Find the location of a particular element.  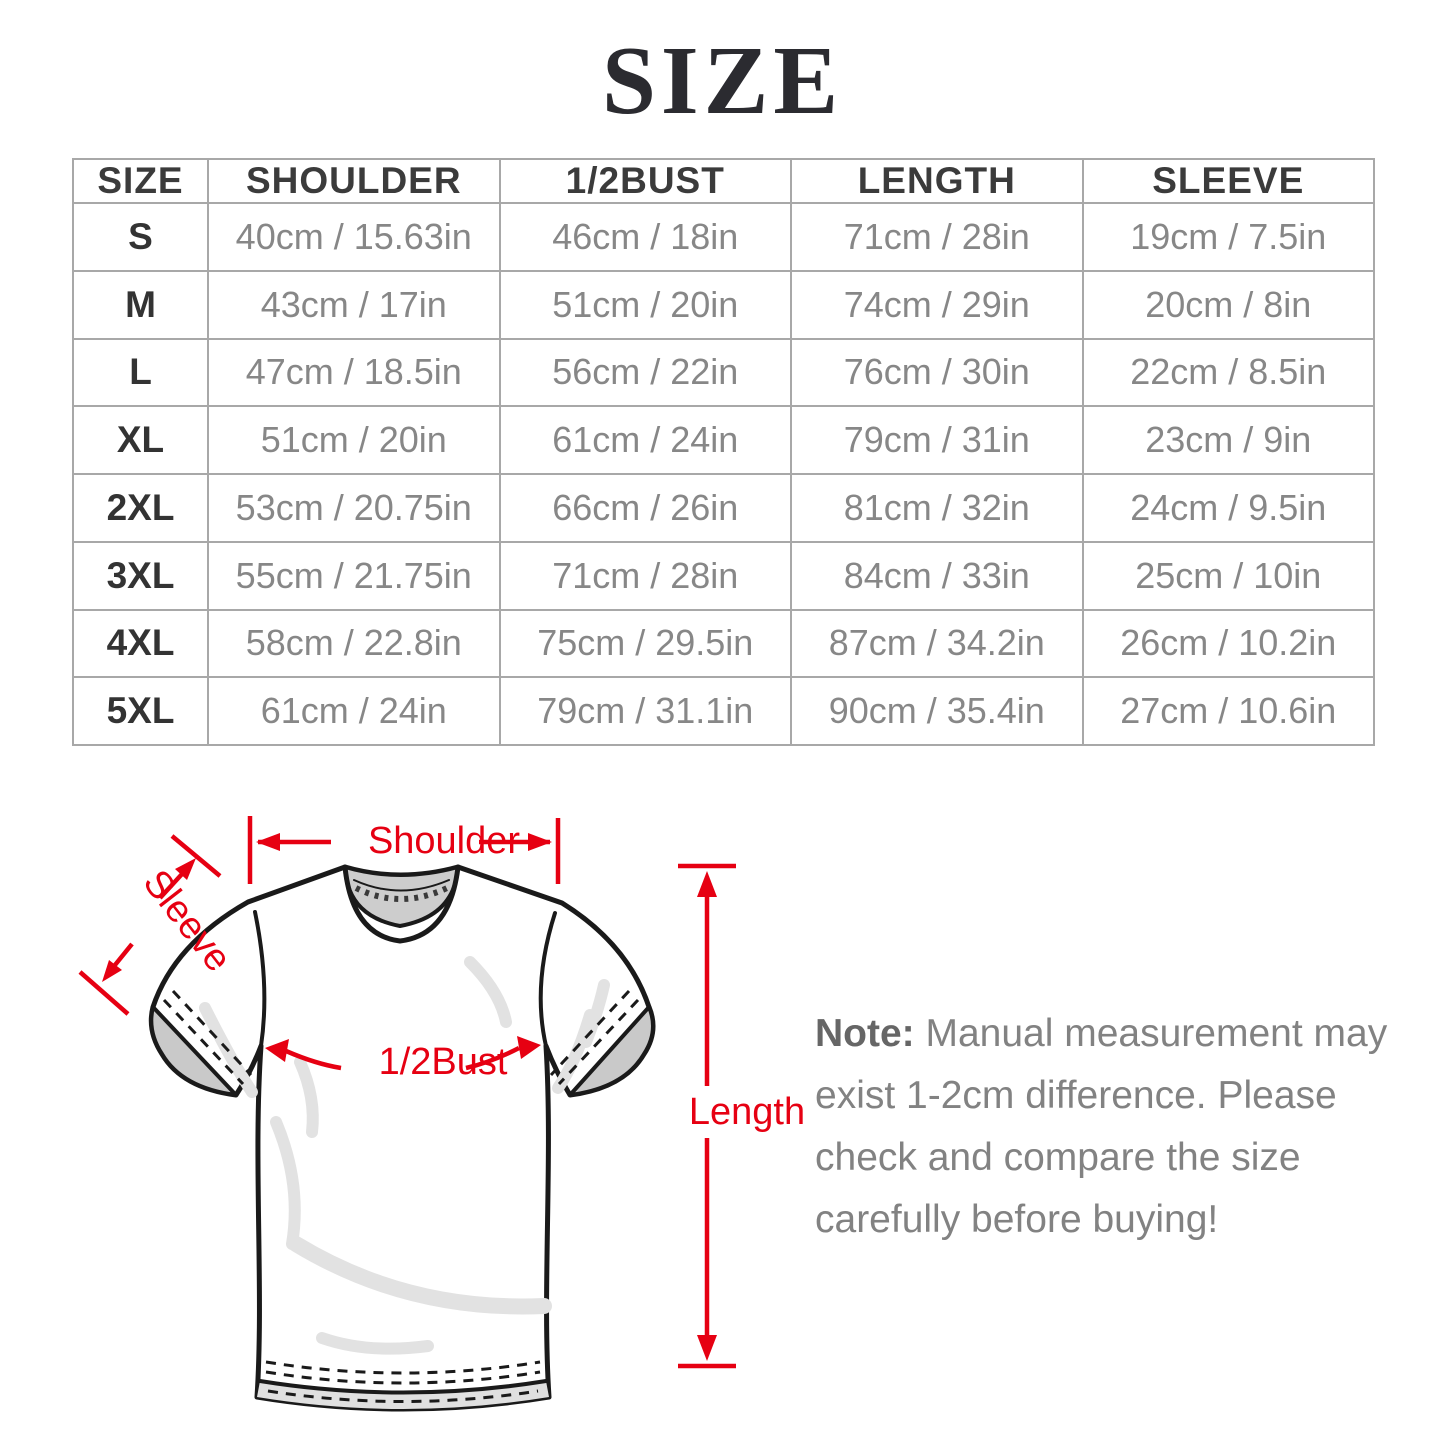

collar is located at coordinates (401, 904).